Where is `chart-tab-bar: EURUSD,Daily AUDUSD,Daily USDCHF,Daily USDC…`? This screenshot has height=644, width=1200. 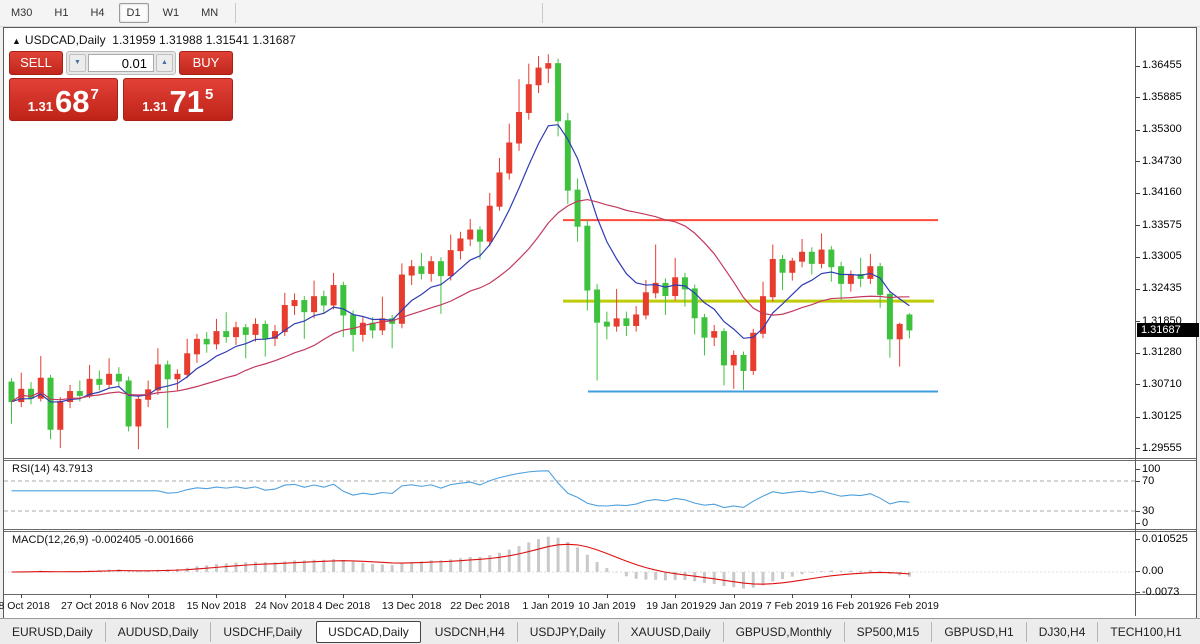 chart-tab-bar: EURUSD,Daily AUDUSD,Daily USDCHF,Daily USDC… is located at coordinates (600, 631).